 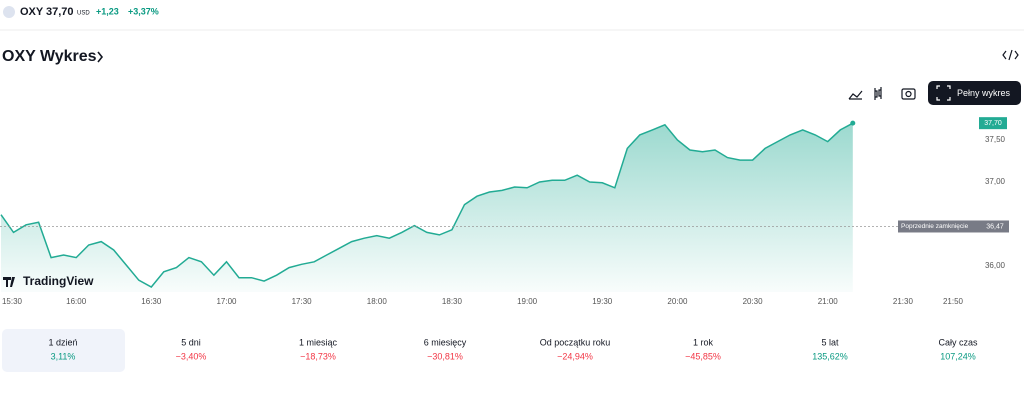 What do you see at coordinates (903, 301) in the screenshot?
I see `x-tick-label: 21:30` at bounding box center [903, 301].